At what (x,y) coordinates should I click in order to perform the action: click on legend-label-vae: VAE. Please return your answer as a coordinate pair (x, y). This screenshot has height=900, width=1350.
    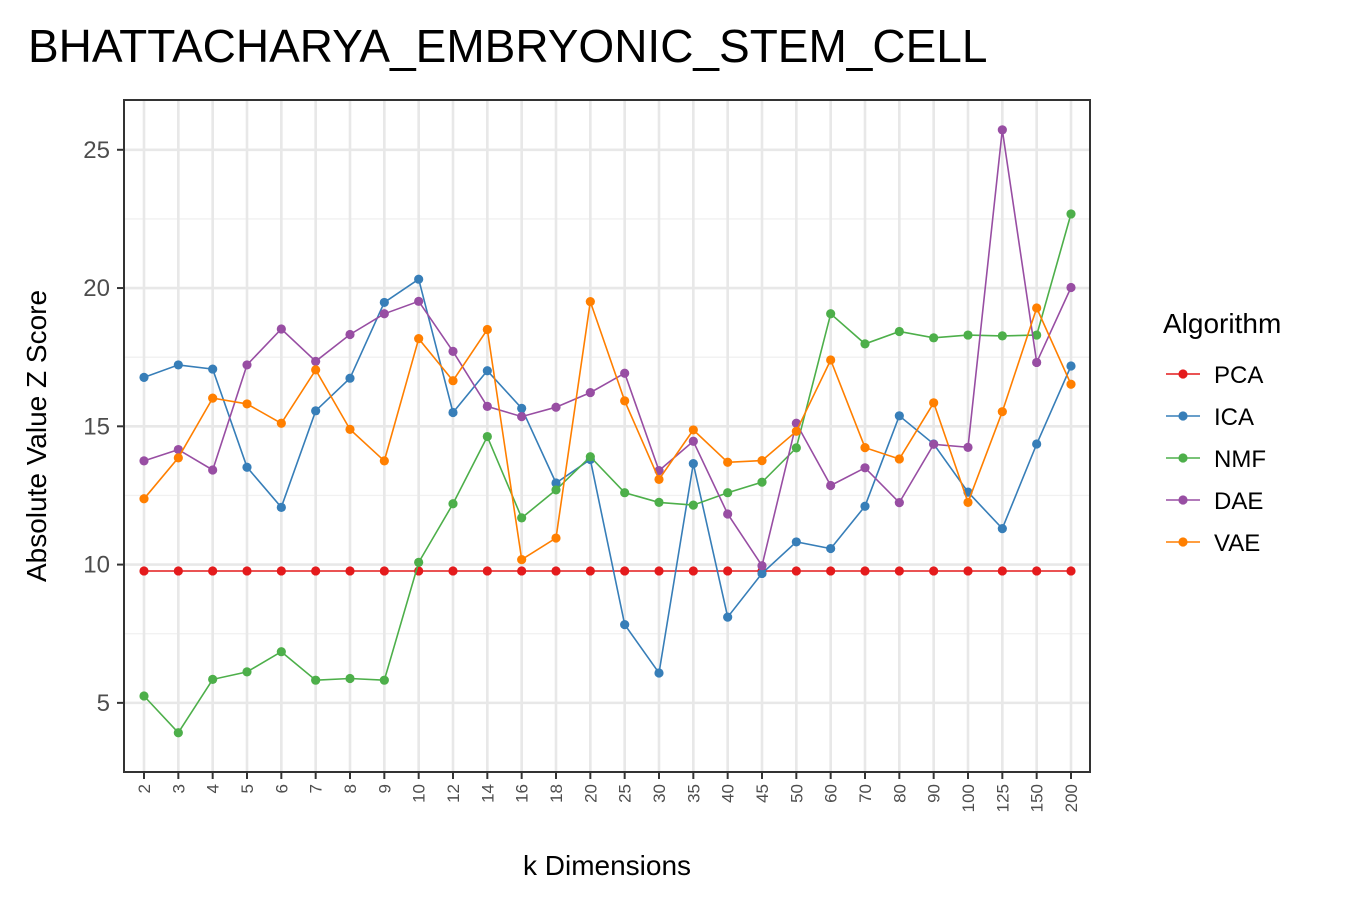
    Looking at the image, I should click on (1237, 543).